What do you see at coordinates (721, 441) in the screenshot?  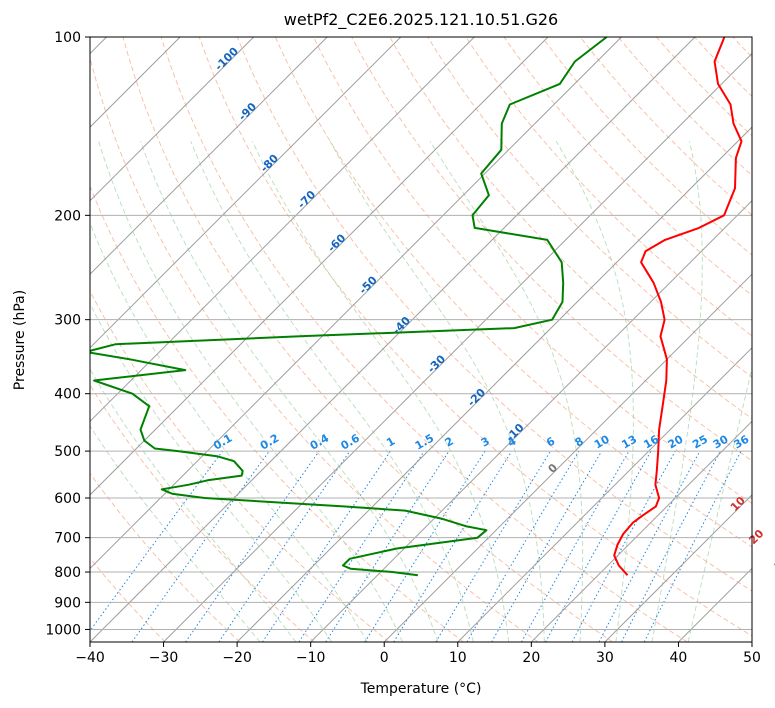 I see `mixing-ratio-label: 30` at bounding box center [721, 441].